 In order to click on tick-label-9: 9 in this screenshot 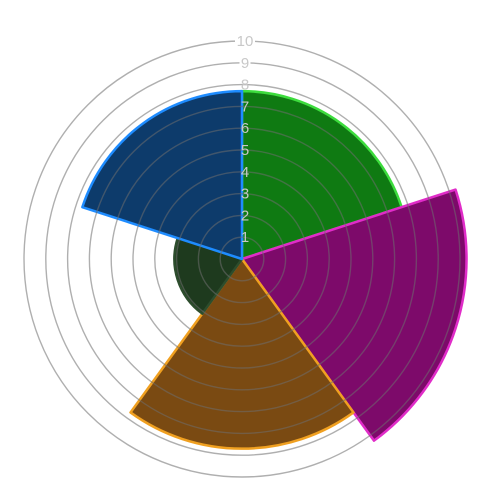, I will do `click(245, 63)`.